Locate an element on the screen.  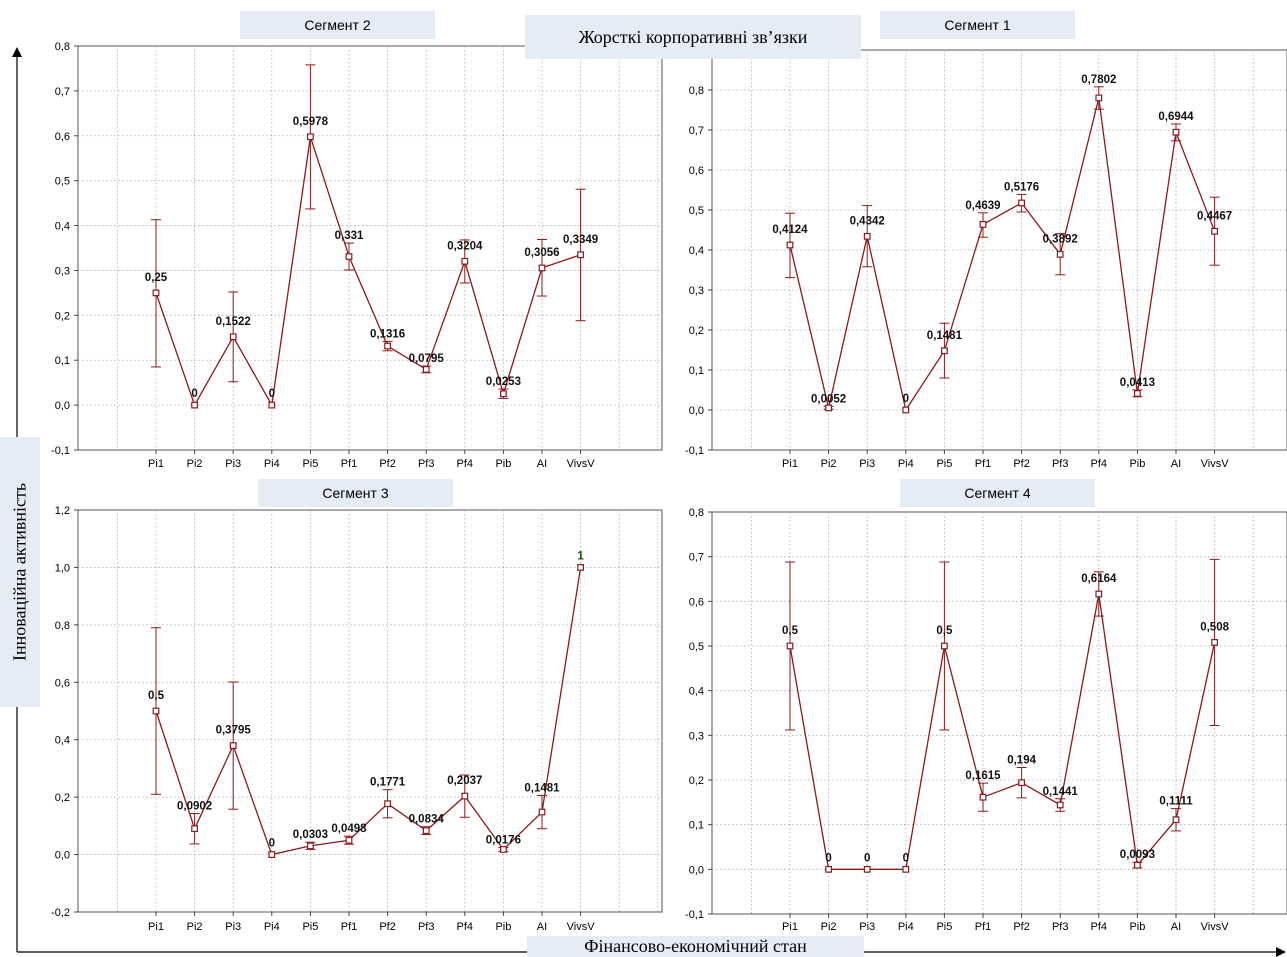
y-tick-label: 1,0 is located at coordinates (62, 568).